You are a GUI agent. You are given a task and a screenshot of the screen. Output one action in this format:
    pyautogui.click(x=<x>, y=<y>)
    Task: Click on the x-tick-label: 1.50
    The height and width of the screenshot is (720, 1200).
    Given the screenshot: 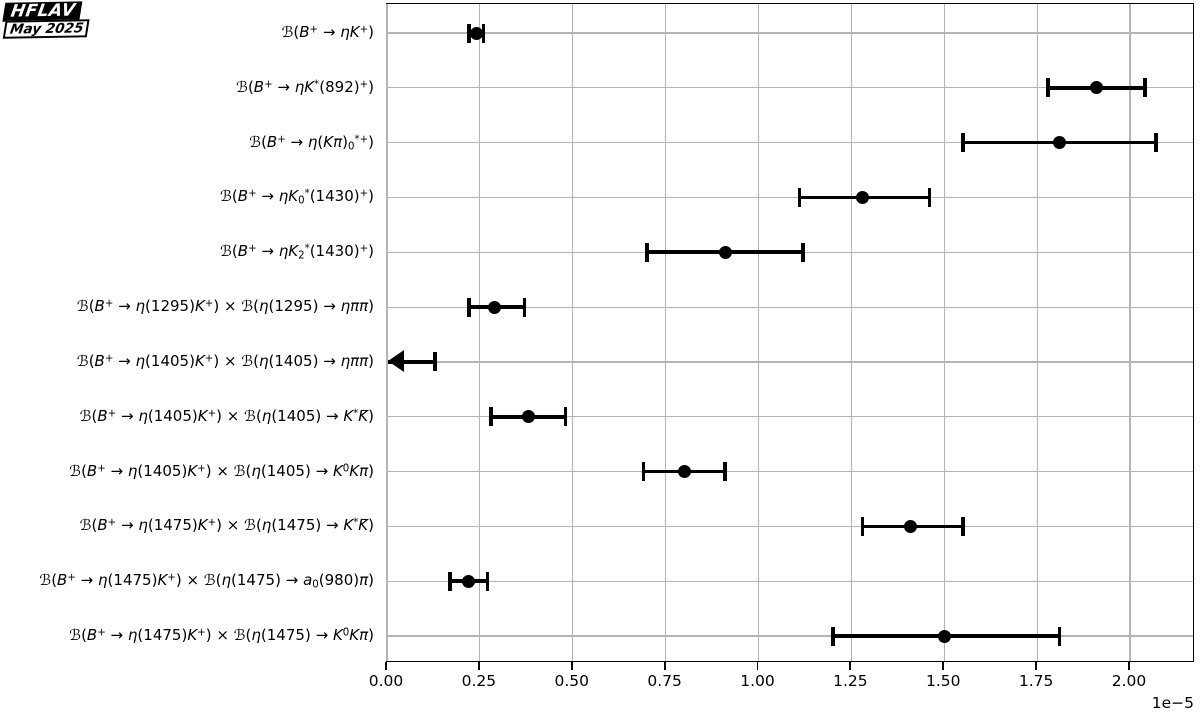 What is the action you would take?
    pyautogui.click(x=943, y=681)
    